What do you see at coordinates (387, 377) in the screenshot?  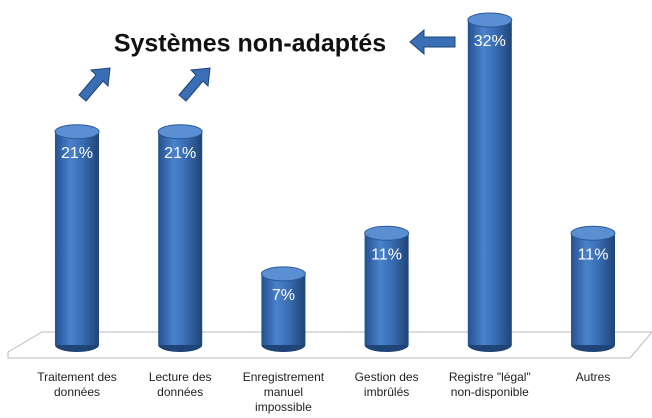 I see `x-tick-label: Gestion des` at bounding box center [387, 377].